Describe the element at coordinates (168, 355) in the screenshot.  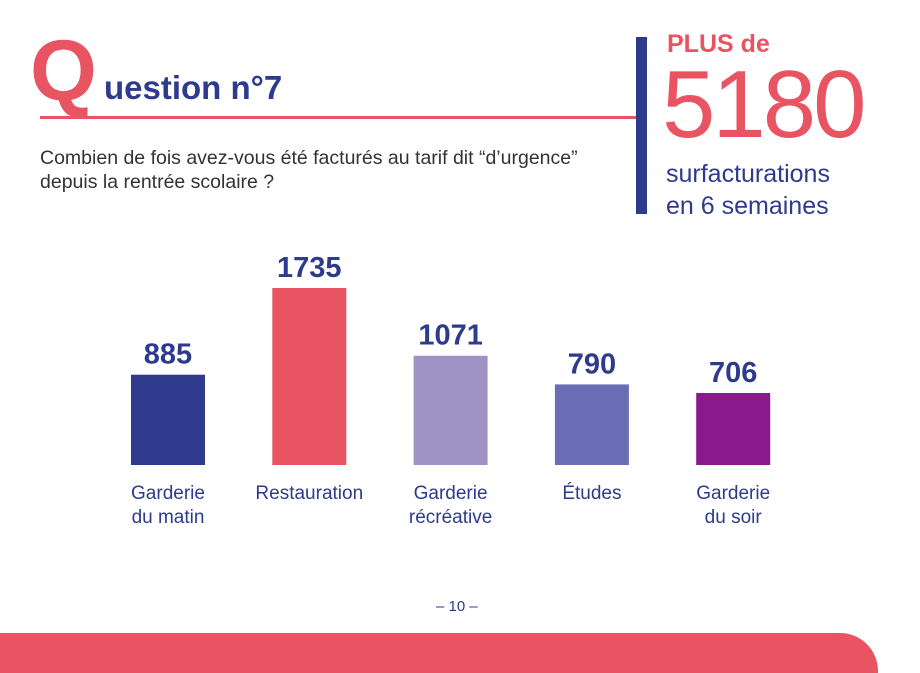
I see `data-label: 885` at that location.